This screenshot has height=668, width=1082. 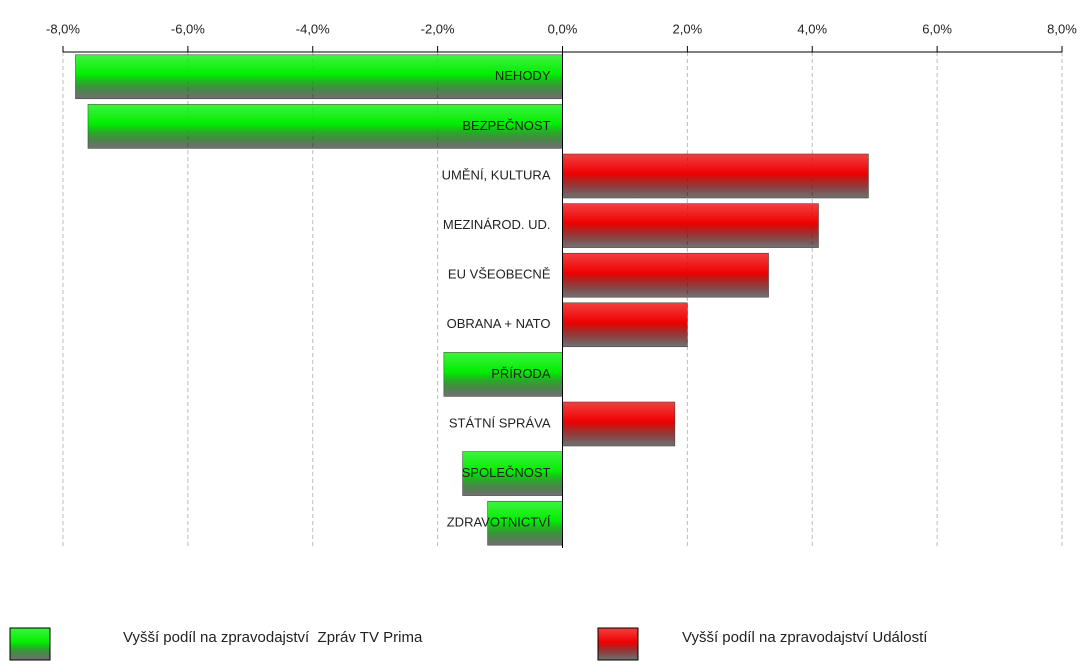 I want to click on category-label: MEZINÁROD. UD., so click(x=497, y=224).